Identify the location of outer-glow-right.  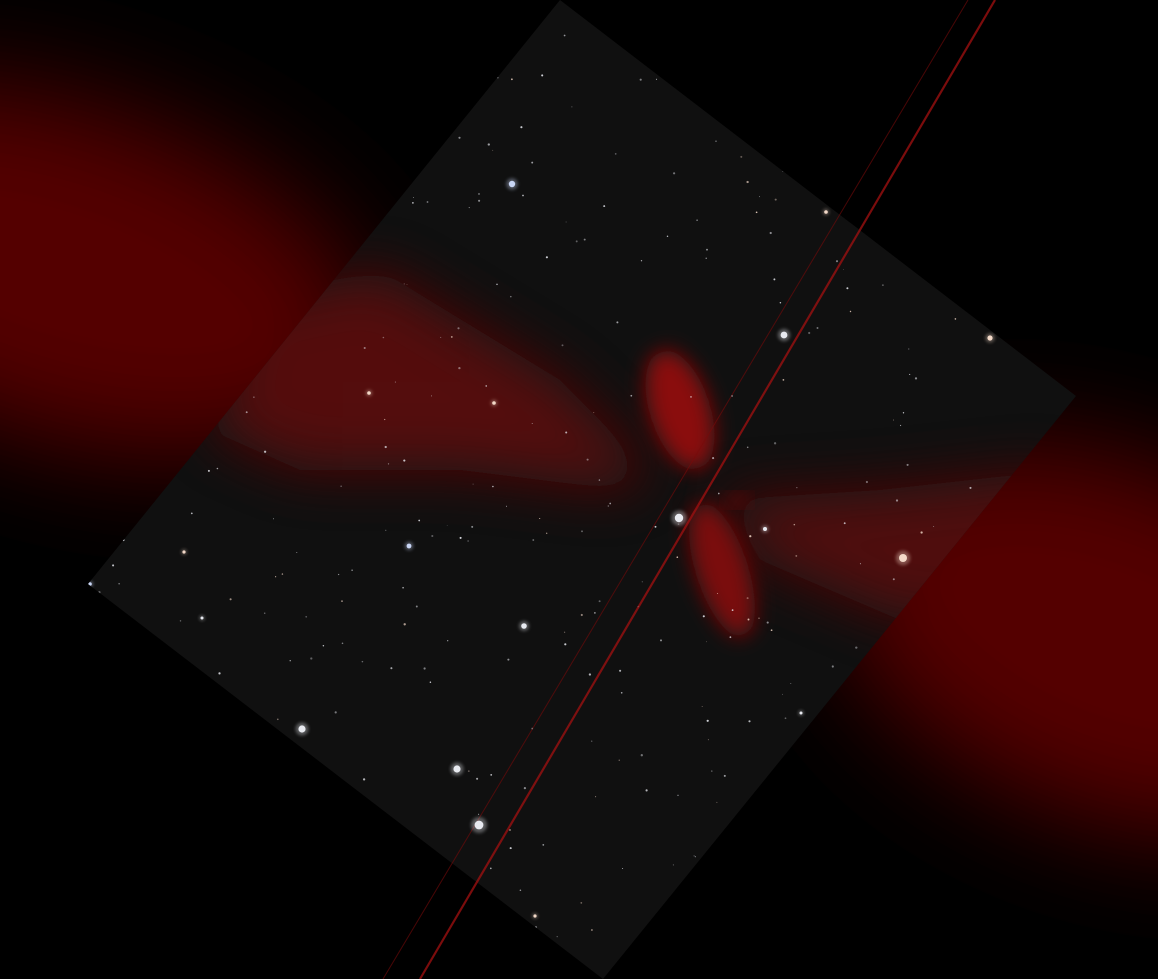
(990, 640).